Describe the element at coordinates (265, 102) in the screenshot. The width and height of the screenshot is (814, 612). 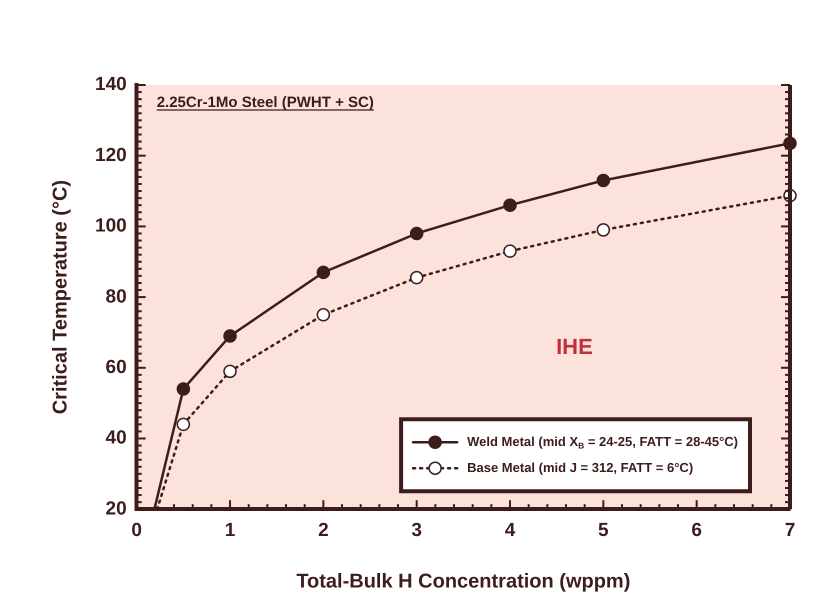
I see `annotation: 2.25Cr-1Mo Steel (PWHT + SC)` at that location.